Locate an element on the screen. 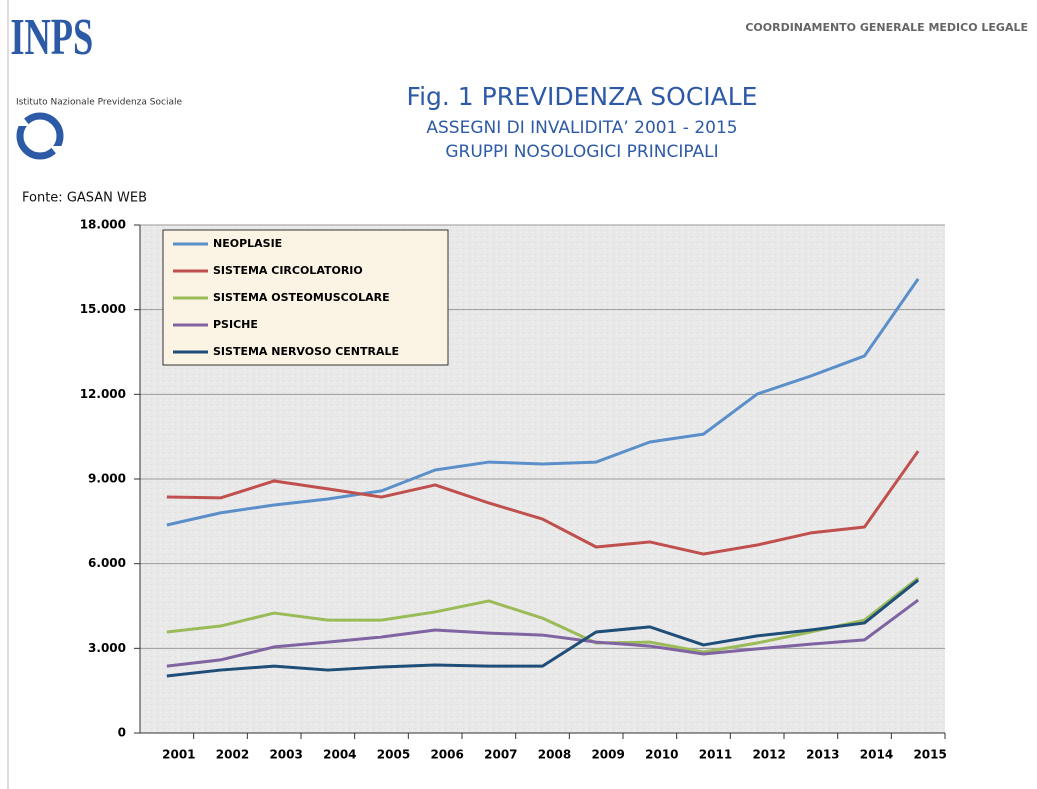  department: COORDINAMENTO GENERALE MEDICO LEGALE is located at coordinates (886, 27).